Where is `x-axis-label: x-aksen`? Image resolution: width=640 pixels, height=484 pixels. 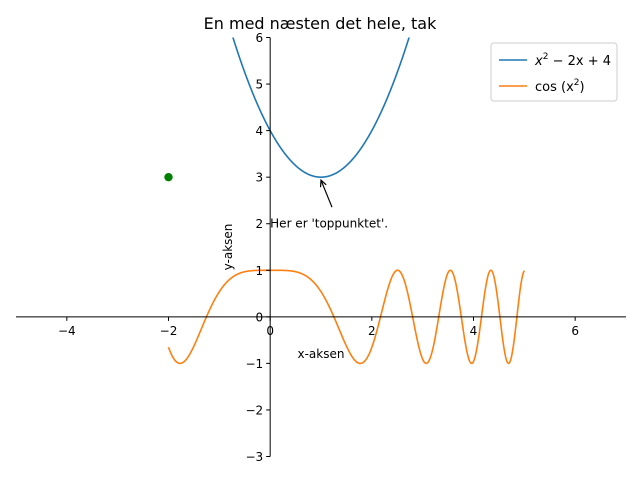
x-axis-label: x-aksen is located at coordinates (321, 354).